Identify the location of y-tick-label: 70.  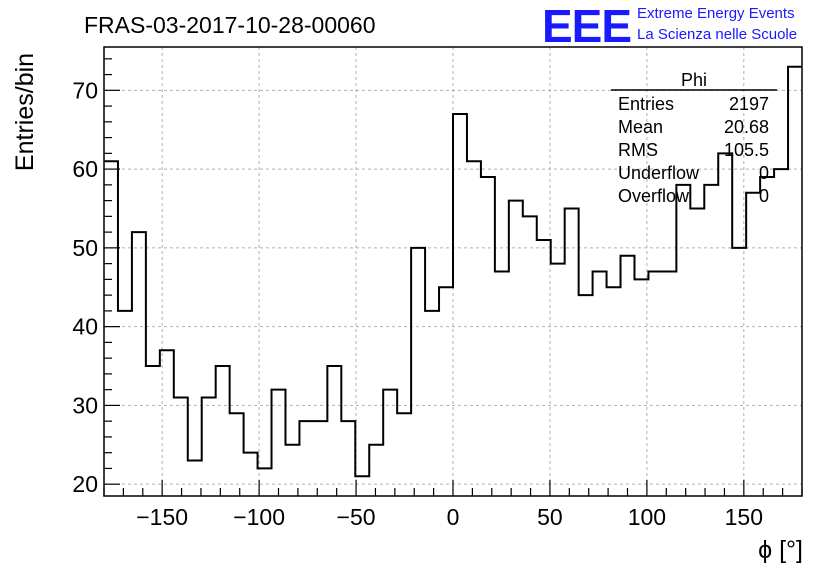
(85, 90).